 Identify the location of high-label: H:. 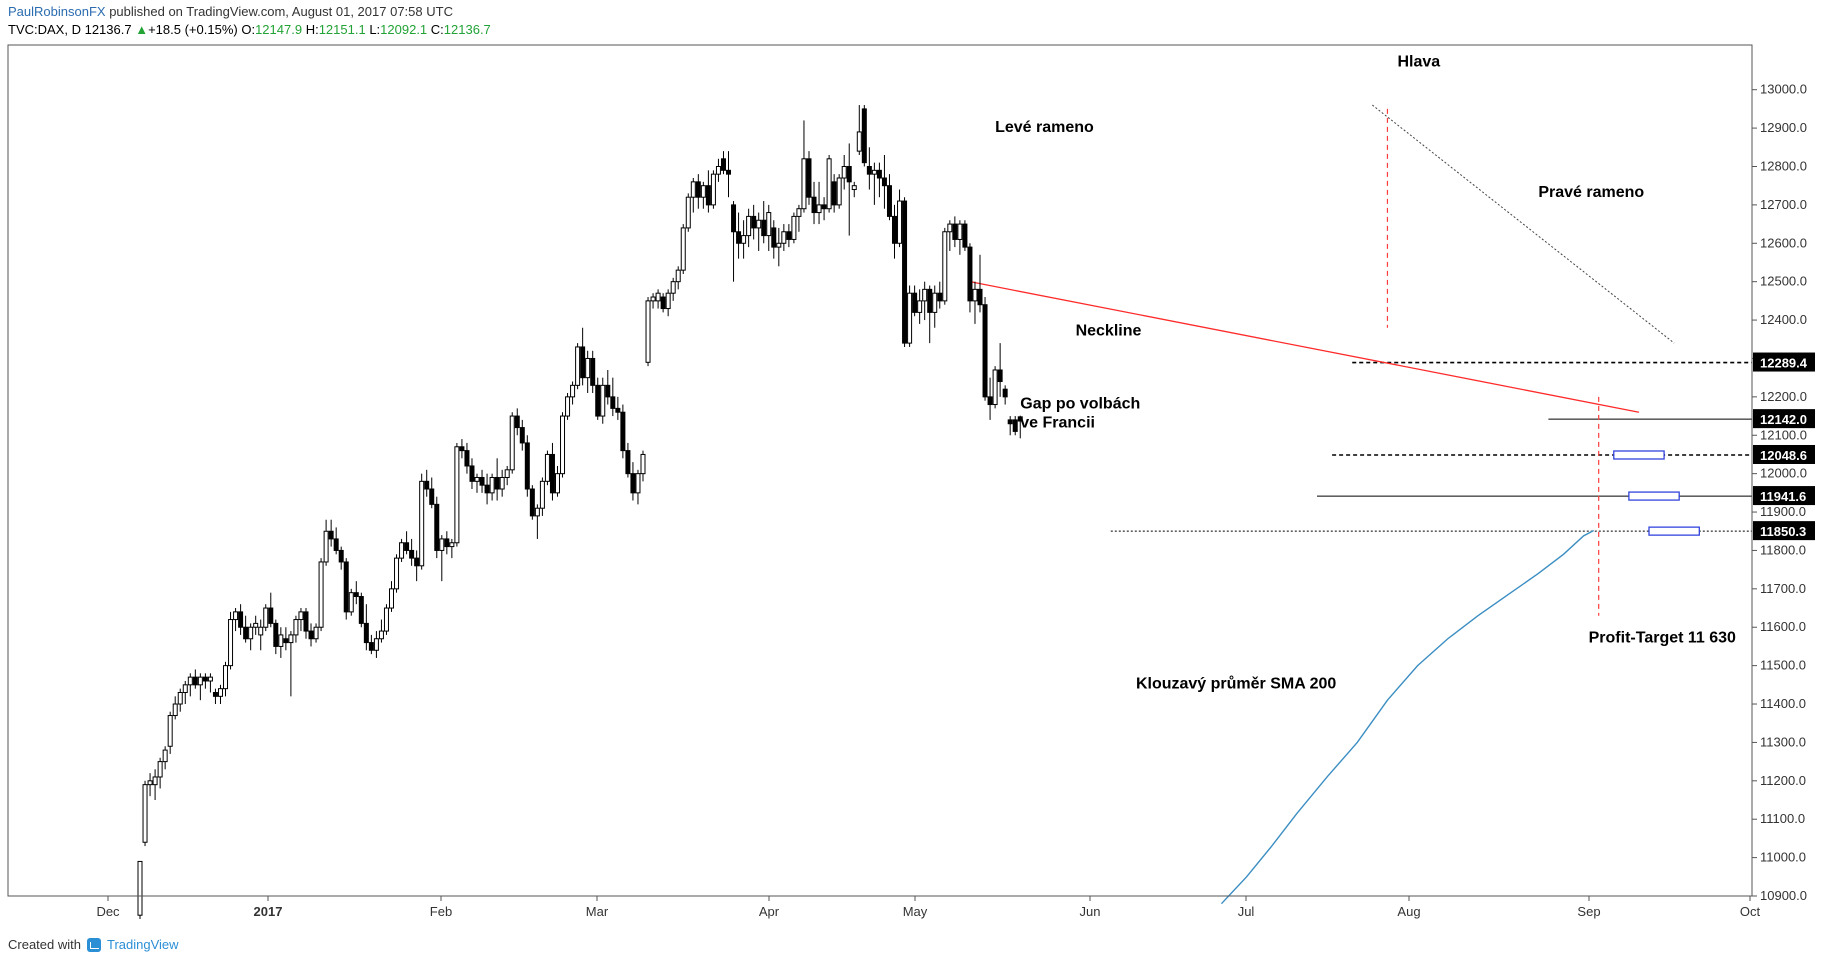
(312, 29).